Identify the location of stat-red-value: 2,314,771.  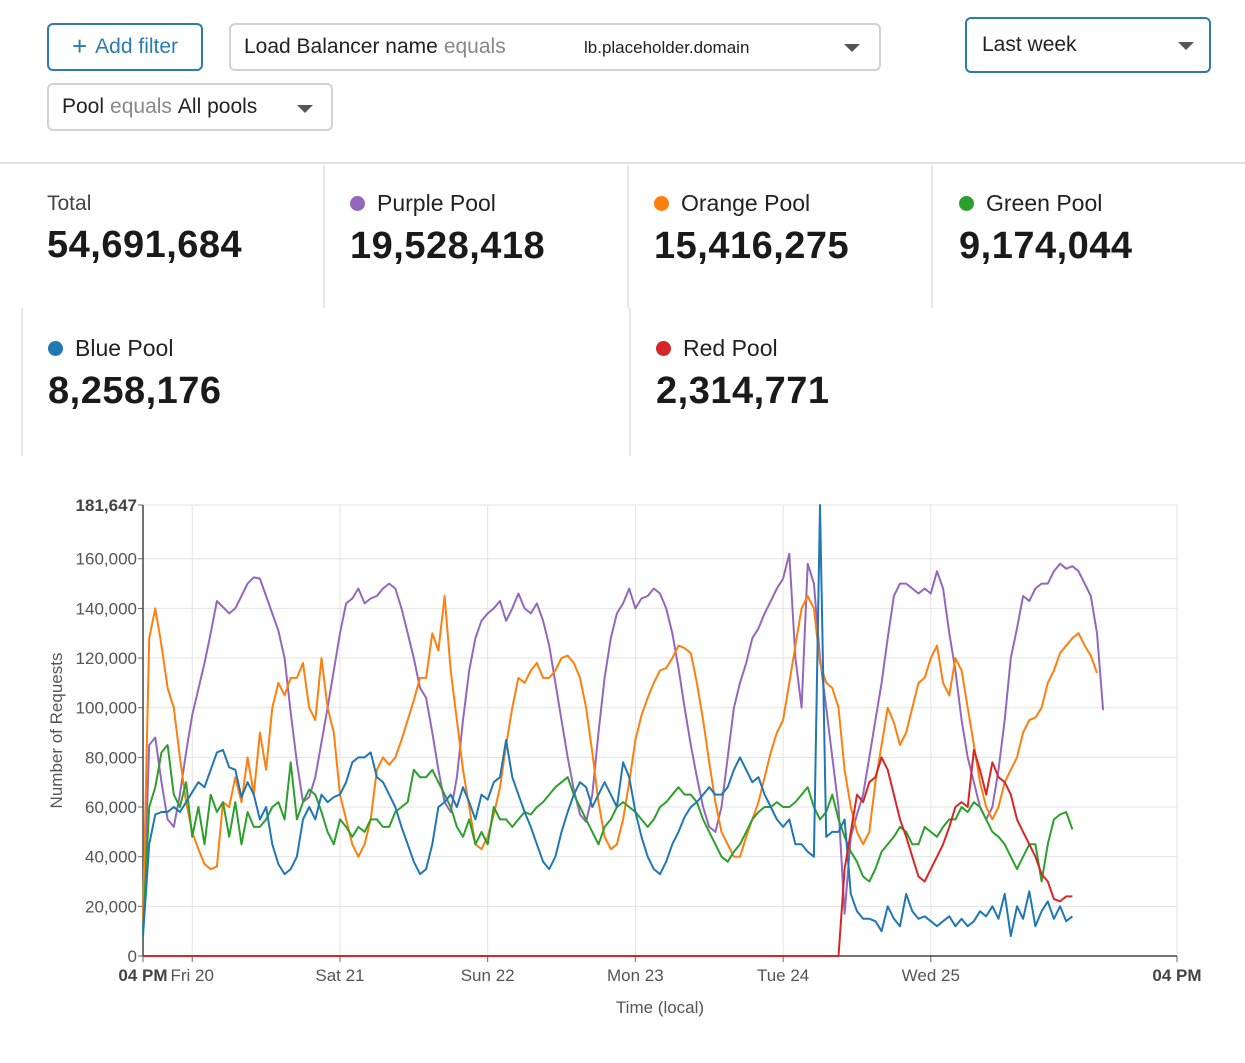
(743, 391).